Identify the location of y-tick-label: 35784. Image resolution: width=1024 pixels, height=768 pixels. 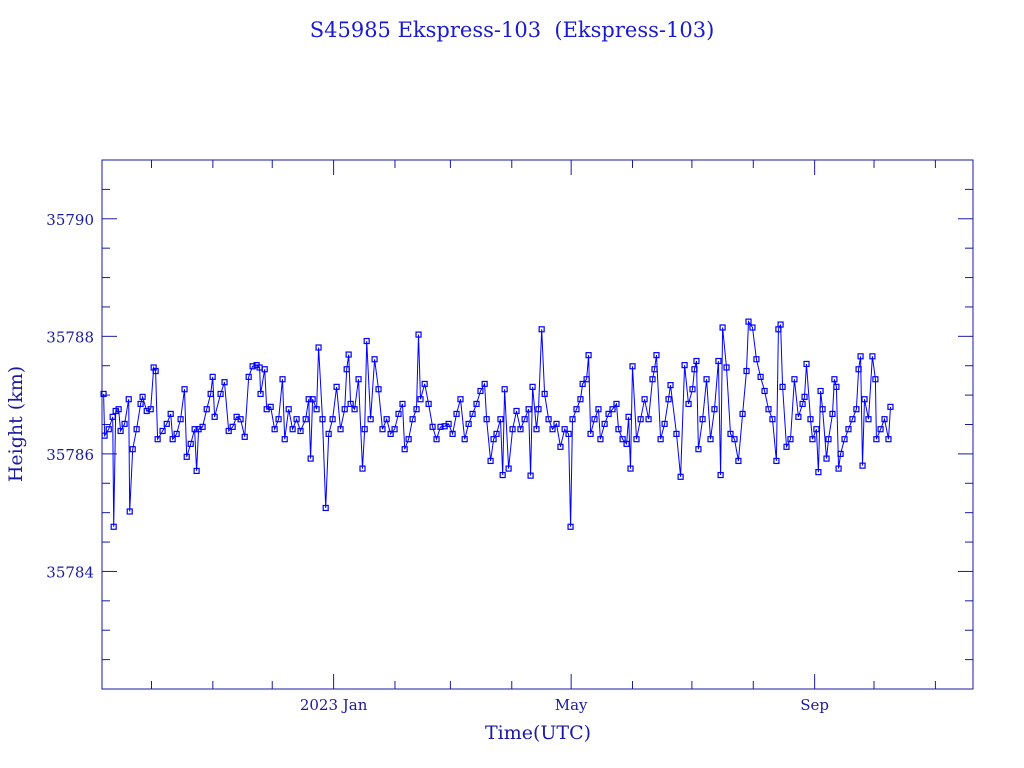
(70, 572).